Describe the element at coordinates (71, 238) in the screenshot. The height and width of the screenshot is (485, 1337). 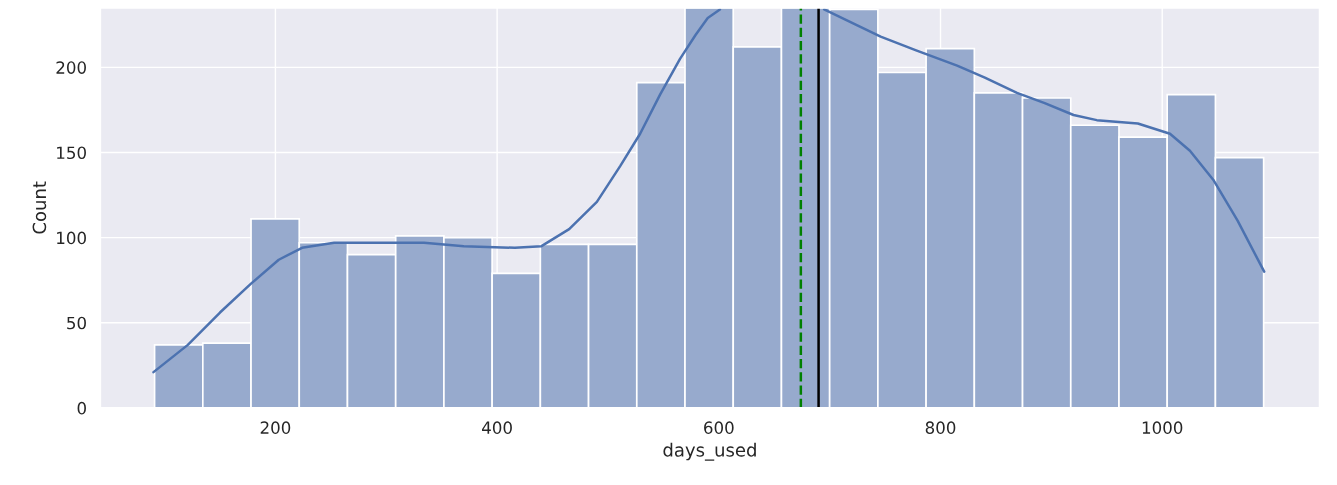
I see `y-tick-label: 100` at that location.